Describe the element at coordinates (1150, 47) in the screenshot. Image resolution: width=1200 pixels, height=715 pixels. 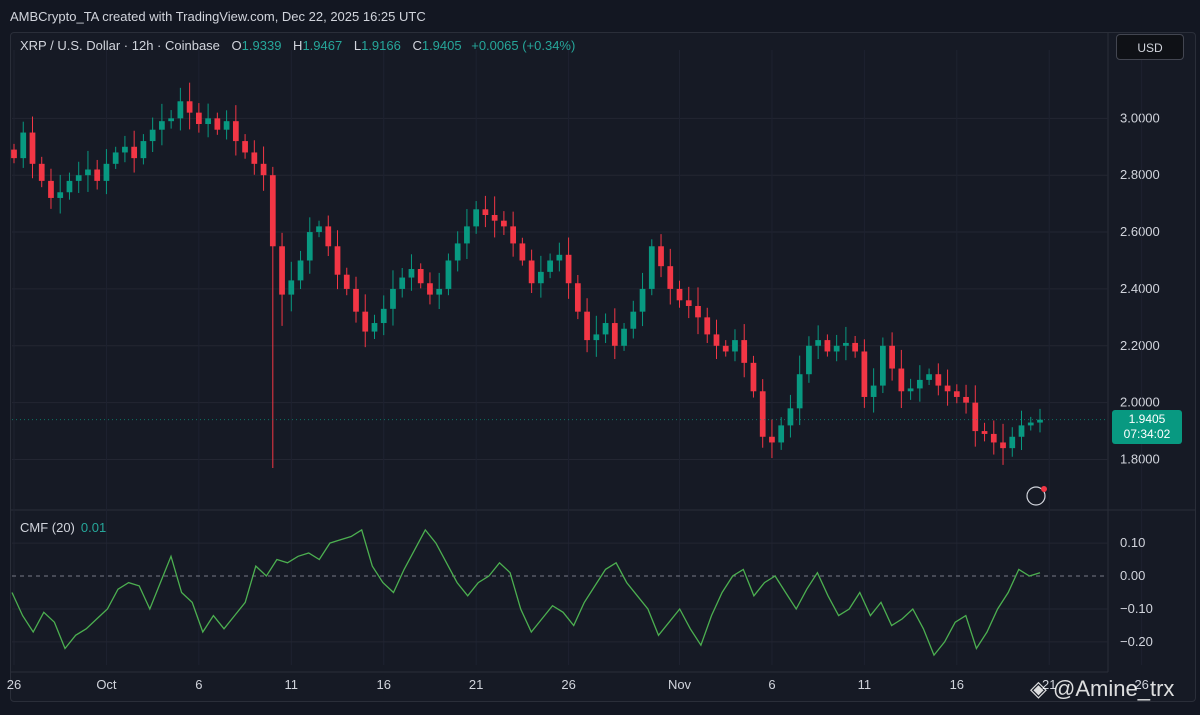
I see `currency-button: USD` at that location.